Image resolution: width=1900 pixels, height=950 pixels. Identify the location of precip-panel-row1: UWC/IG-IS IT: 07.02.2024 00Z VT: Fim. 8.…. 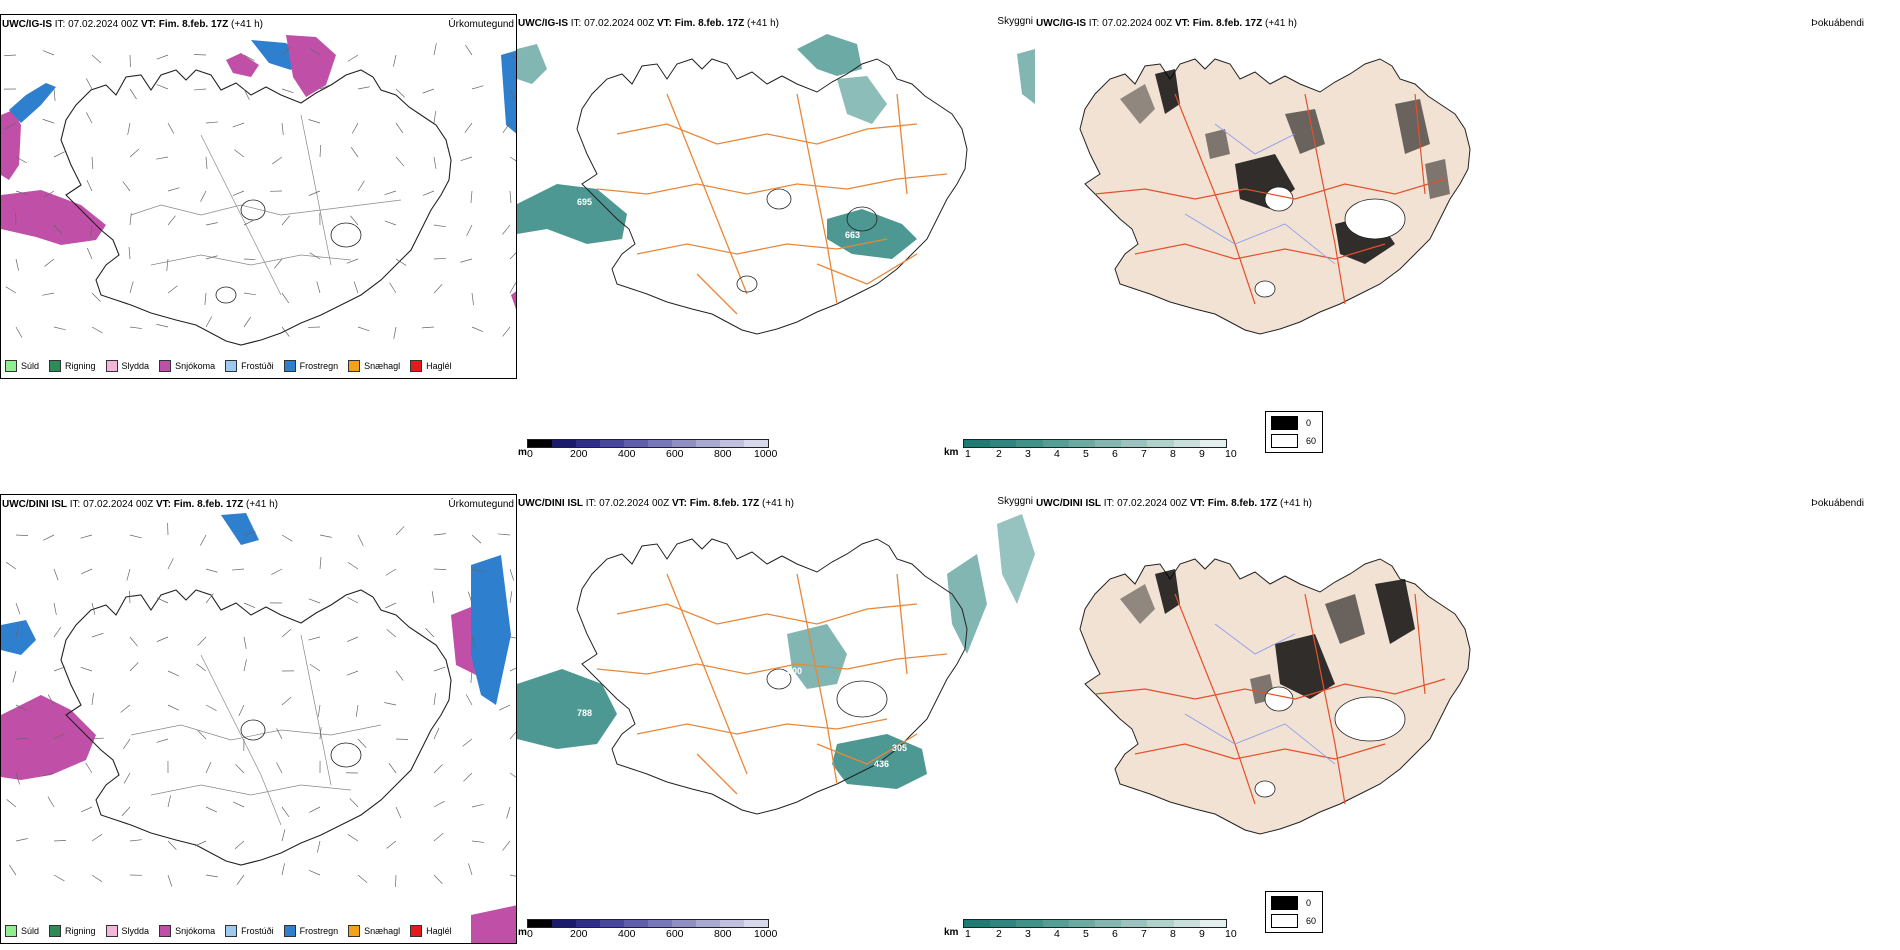
(258, 196).